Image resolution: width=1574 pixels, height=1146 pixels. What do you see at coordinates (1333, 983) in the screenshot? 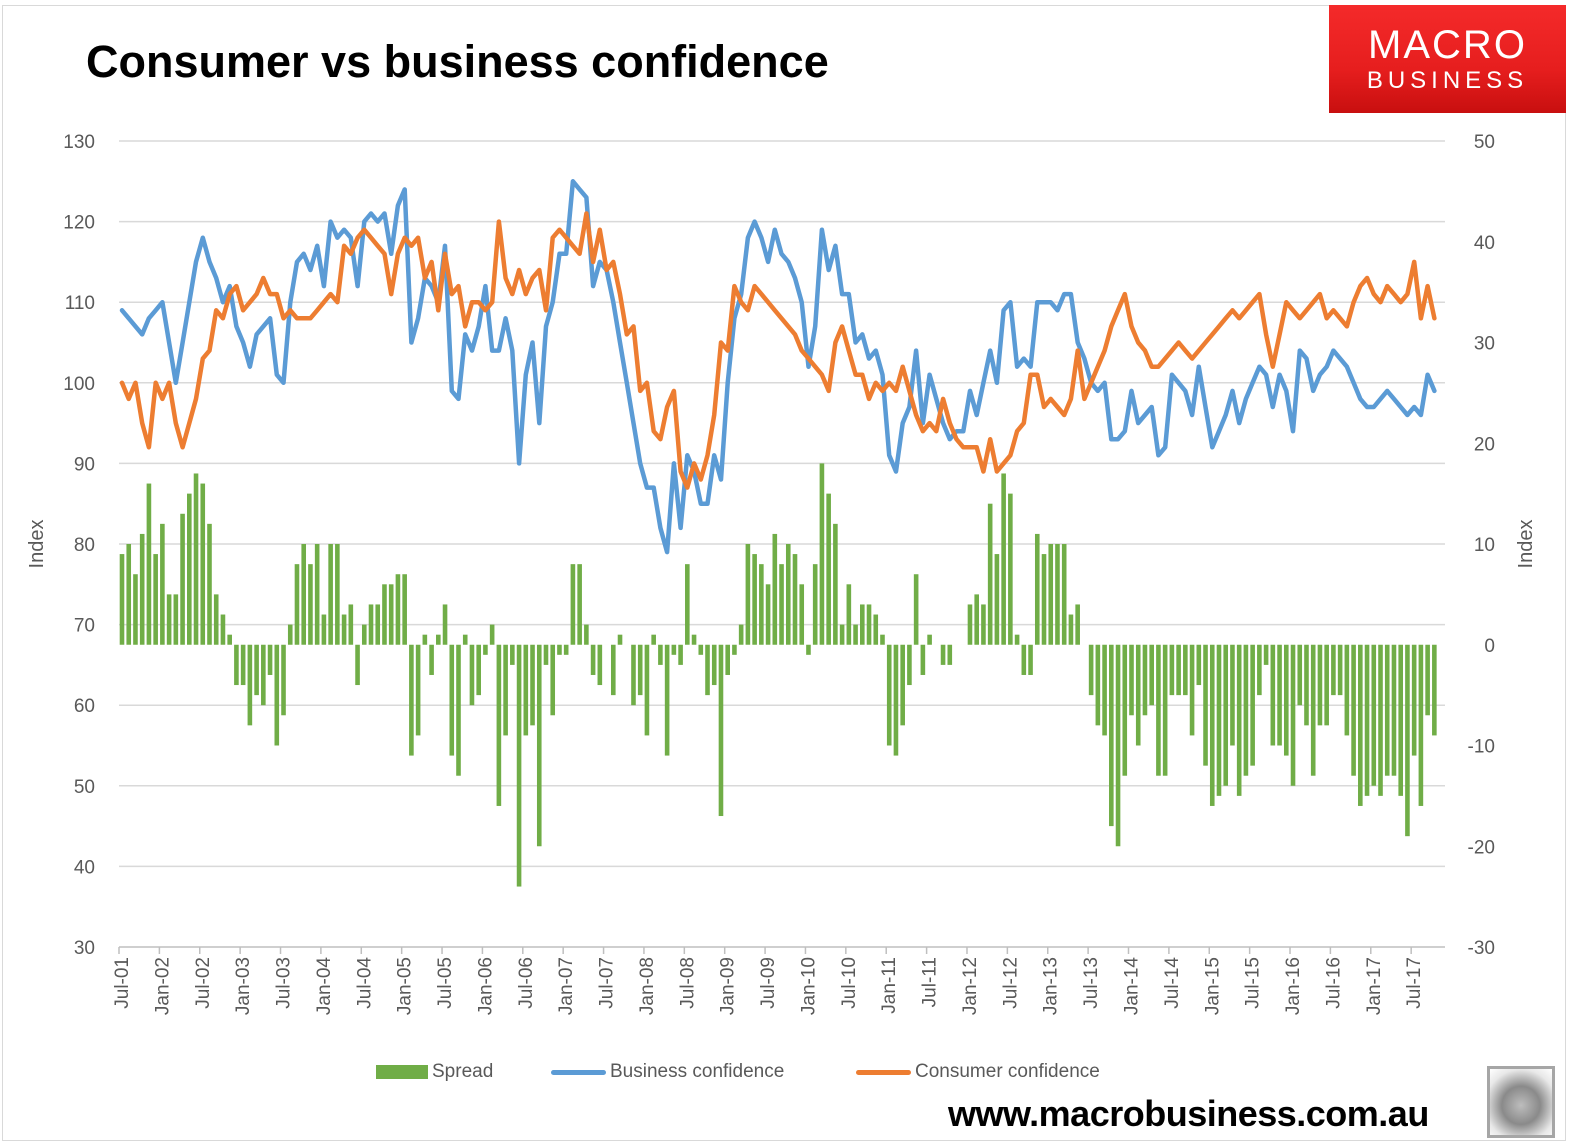
I see `x-tick-label: Jul-16` at bounding box center [1333, 983].